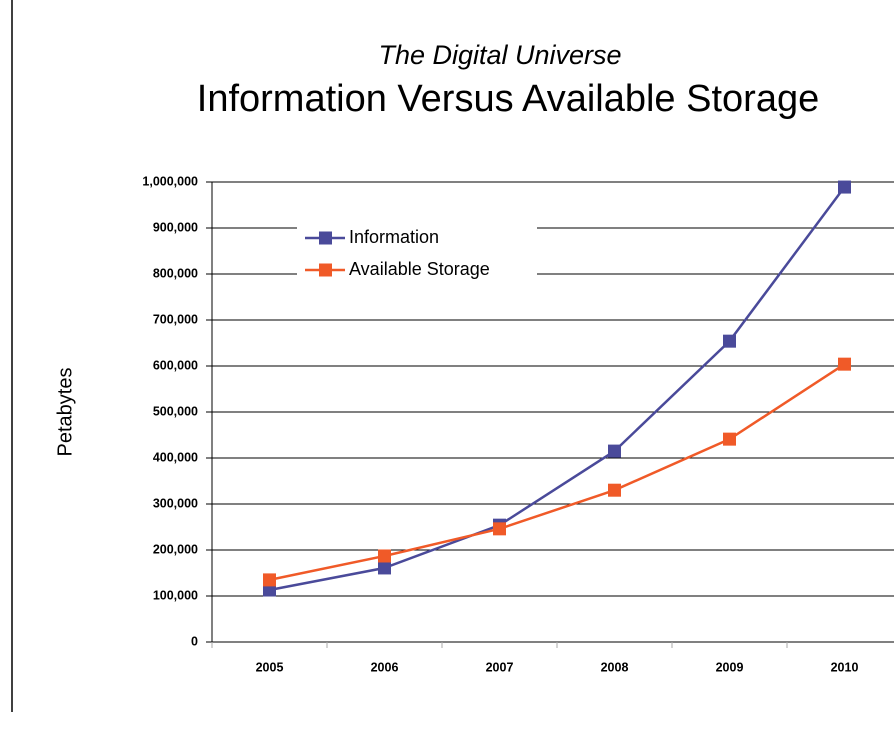  Describe the element at coordinates (385, 667) in the screenshot. I see `x-tick-label: 2006` at that location.